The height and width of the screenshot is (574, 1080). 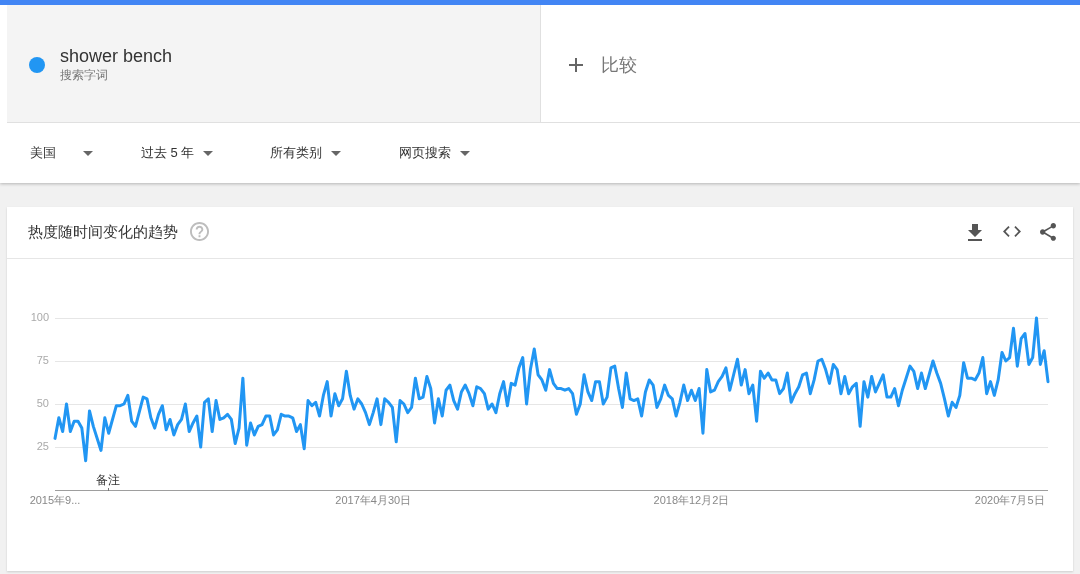 What do you see at coordinates (373, 499) in the screenshot?
I see `x-tick-label: 2017年4月30日` at bounding box center [373, 499].